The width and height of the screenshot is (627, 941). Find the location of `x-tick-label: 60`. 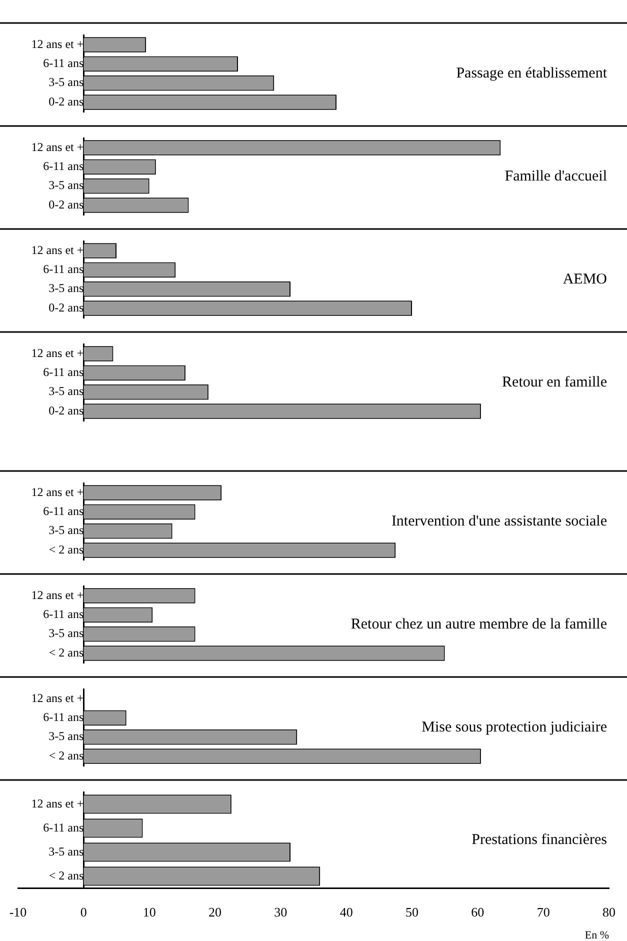

x-tick-label: 60 is located at coordinates (477, 912).